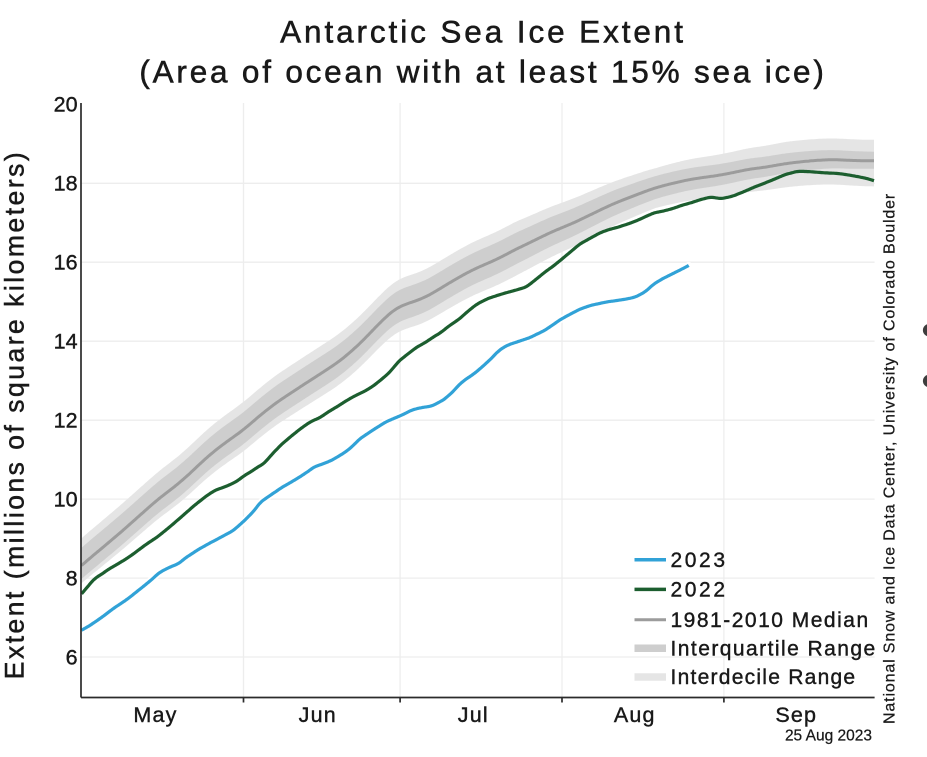 This screenshot has height=757, width=927. I want to click on svg-text: 6, so click(72, 657).